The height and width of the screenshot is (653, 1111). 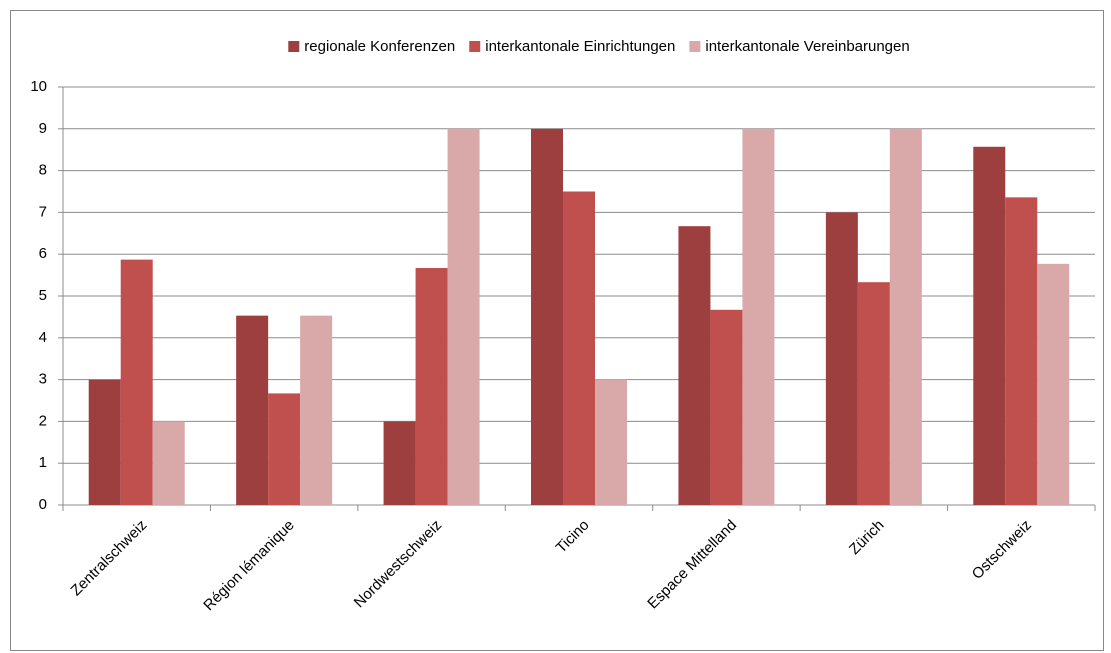 I want to click on y-tick-label: 3, so click(x=43, y=379).